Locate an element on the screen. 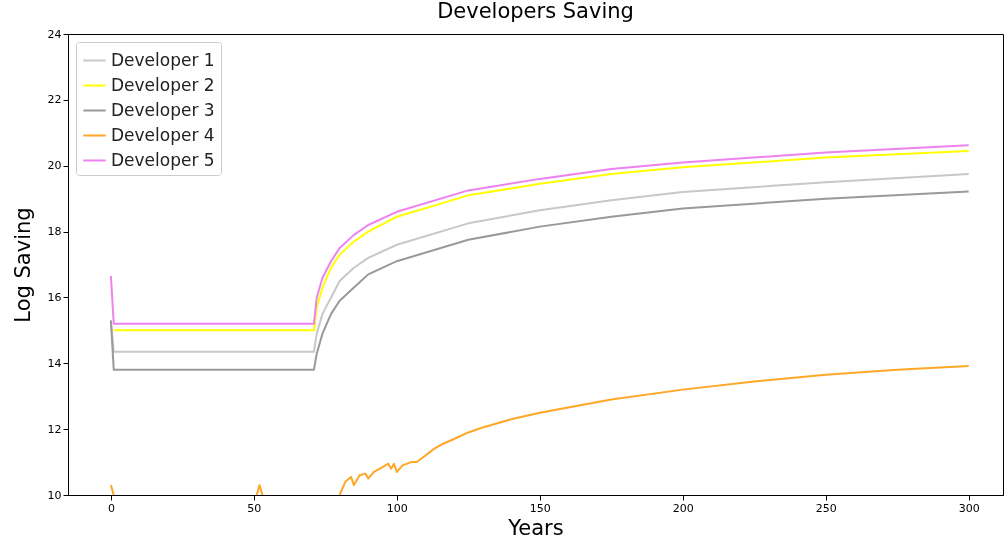 This screenshot has width=1005, height=544. x-tick-label: 50 is located at coordinates (254, 508).